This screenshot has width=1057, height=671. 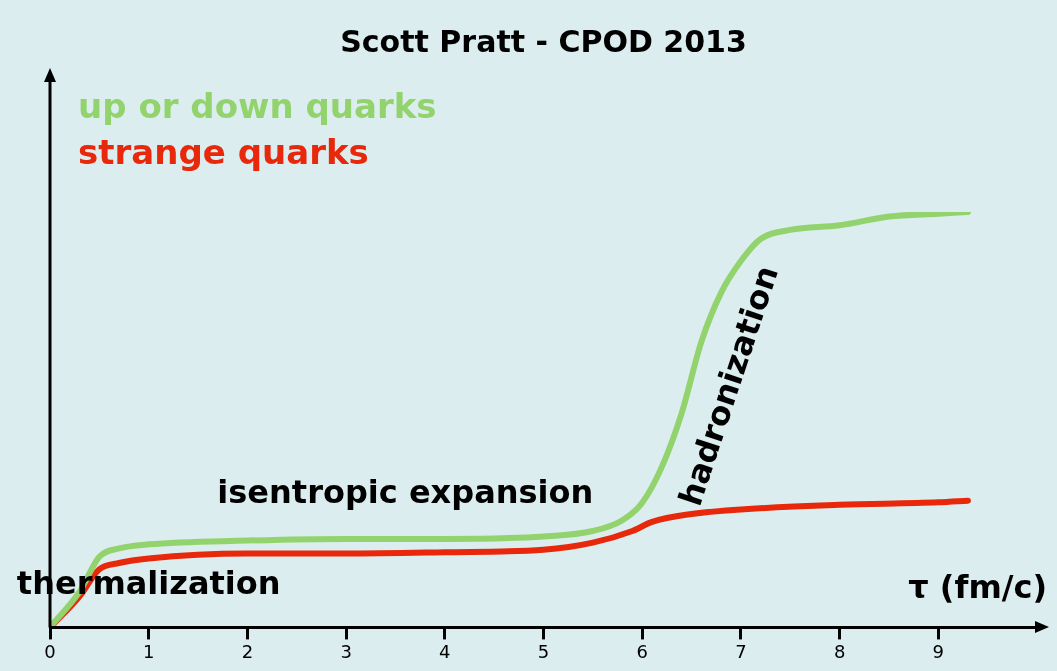 I want to click on x-tick-label: 0, so click(x=50, y=651).